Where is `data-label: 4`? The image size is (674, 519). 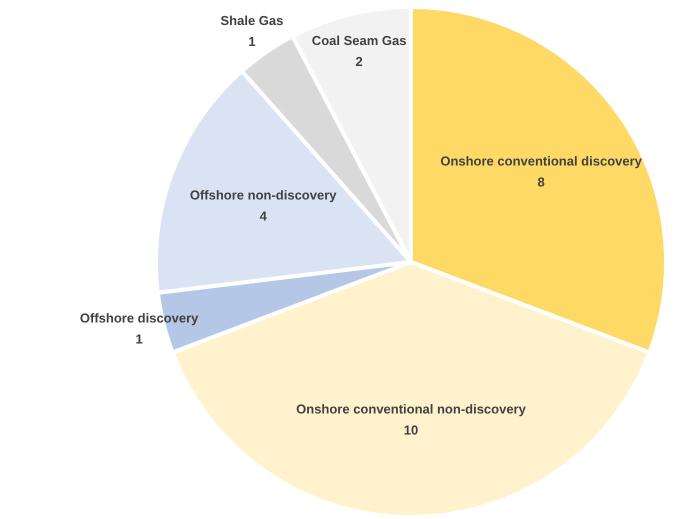 data-label: 4 is located at coordinates (264, 216).